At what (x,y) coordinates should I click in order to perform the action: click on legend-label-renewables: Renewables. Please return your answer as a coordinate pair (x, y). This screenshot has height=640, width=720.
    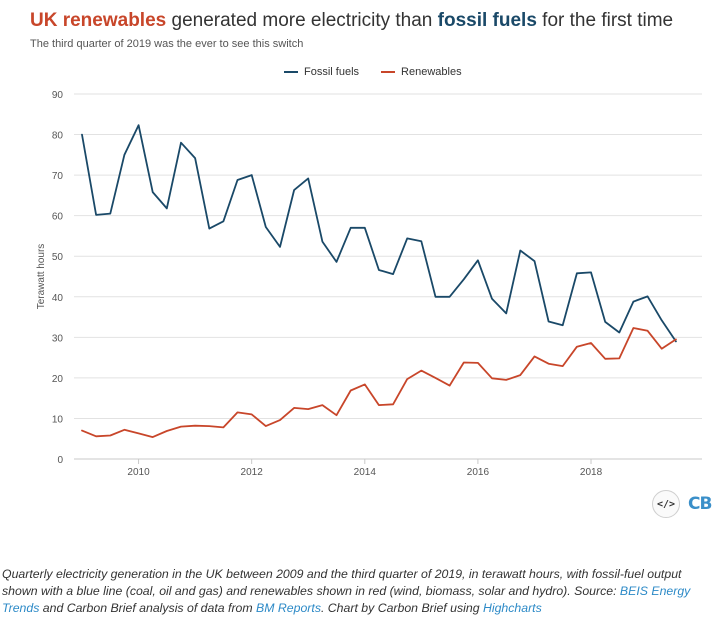
    Looking at the image, I should click on (431, 72).